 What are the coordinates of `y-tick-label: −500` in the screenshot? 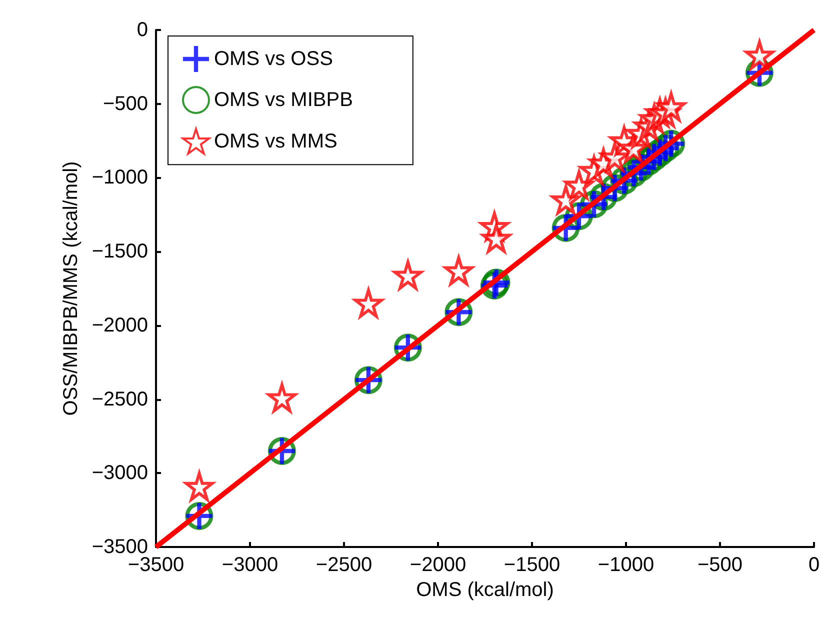 It's located at (125, 103).